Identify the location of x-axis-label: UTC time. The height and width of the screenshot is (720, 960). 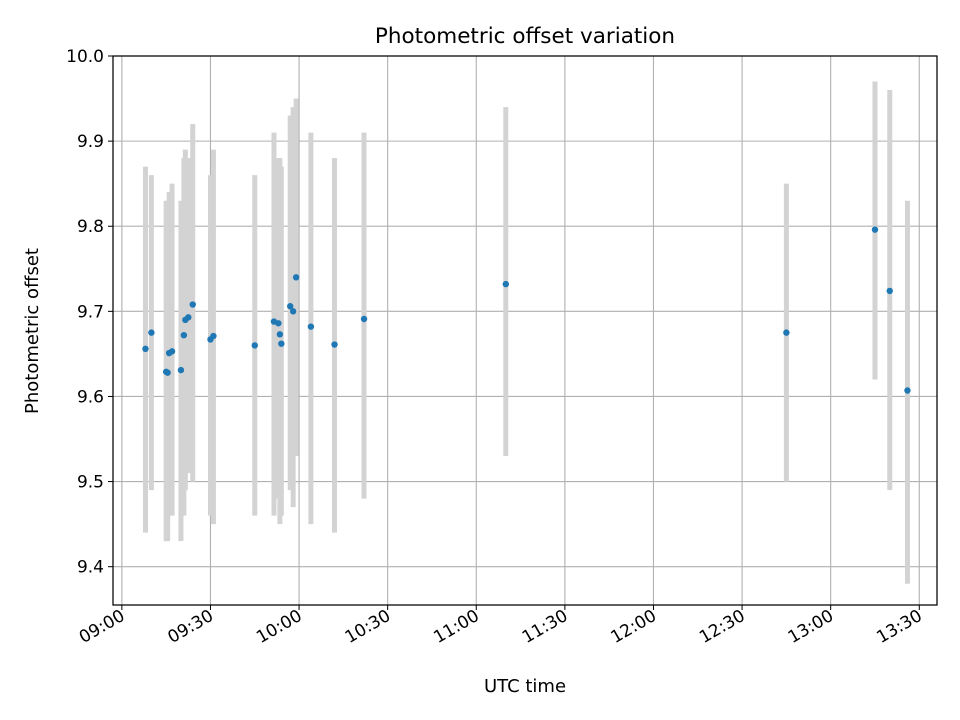
(525, 686).